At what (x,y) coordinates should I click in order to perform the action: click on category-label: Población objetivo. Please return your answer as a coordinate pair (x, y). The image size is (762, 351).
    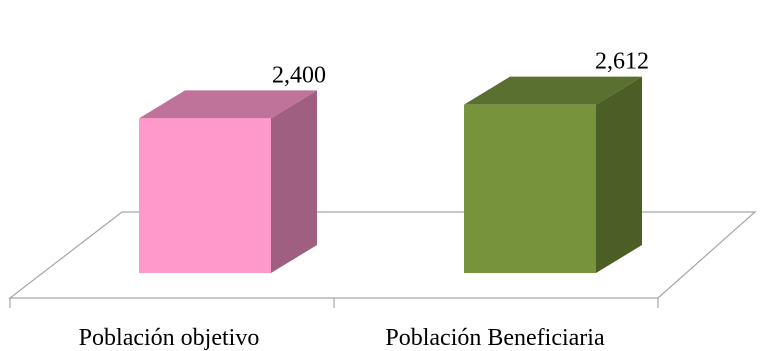
    Looking at the image, I should click on (169, 338).